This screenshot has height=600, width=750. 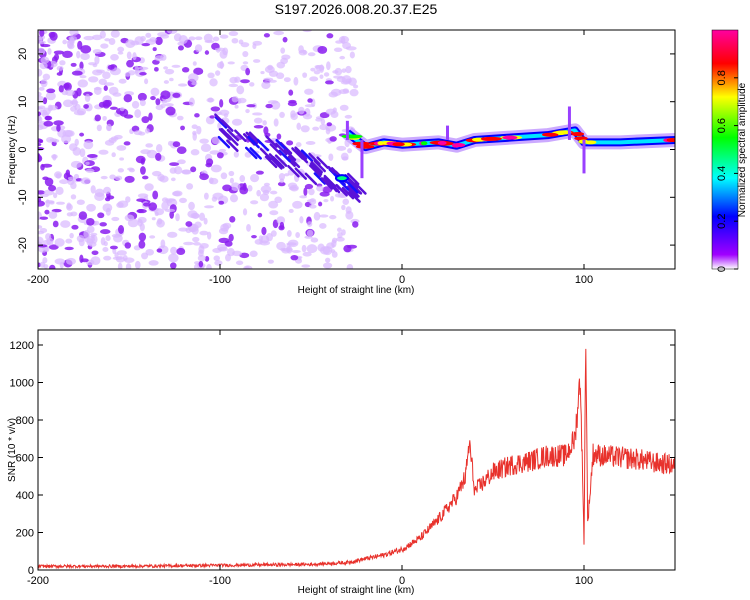 I want to click on colorbar-tick-label: 0.4, so click(x=722, y=173).